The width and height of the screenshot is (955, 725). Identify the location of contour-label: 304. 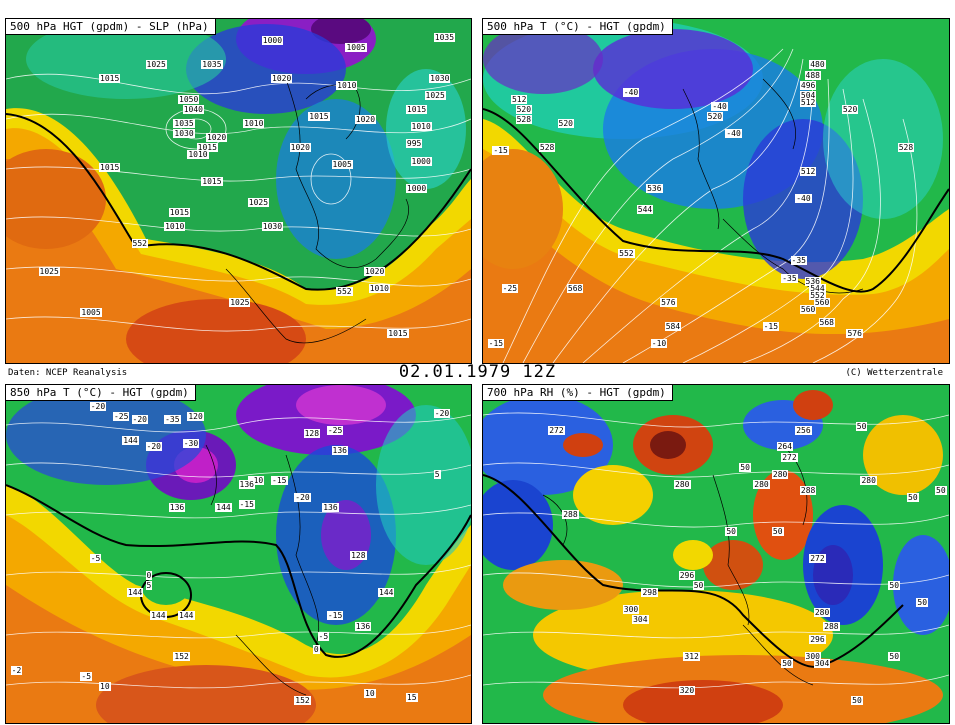
(640, 619).